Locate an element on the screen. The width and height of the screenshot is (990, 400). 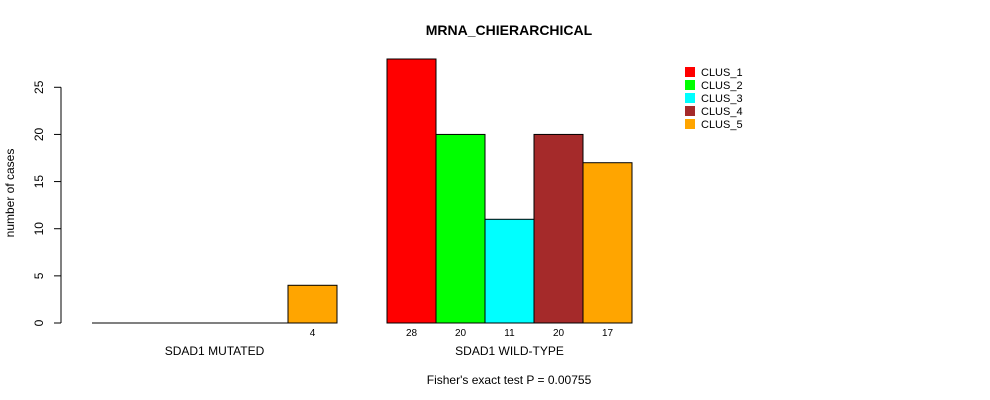
bar-value-label: 28 is located at coordinates (412, 333).